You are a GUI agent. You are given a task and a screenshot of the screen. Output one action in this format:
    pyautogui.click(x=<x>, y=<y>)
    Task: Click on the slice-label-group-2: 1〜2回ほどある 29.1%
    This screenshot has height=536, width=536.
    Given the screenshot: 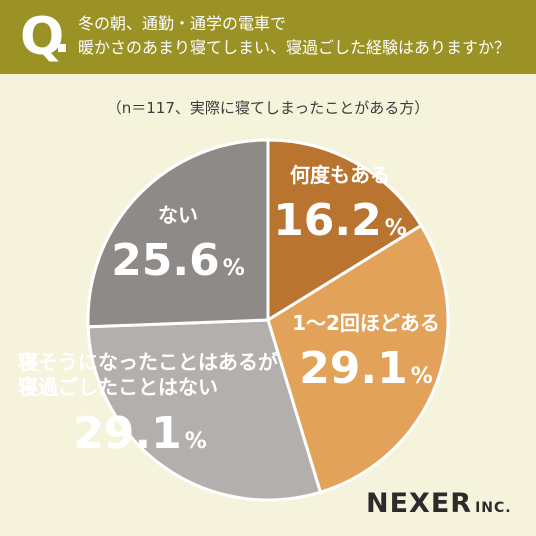 What is the action you would take?
    pyautogui.click(x=366, y=352)
    